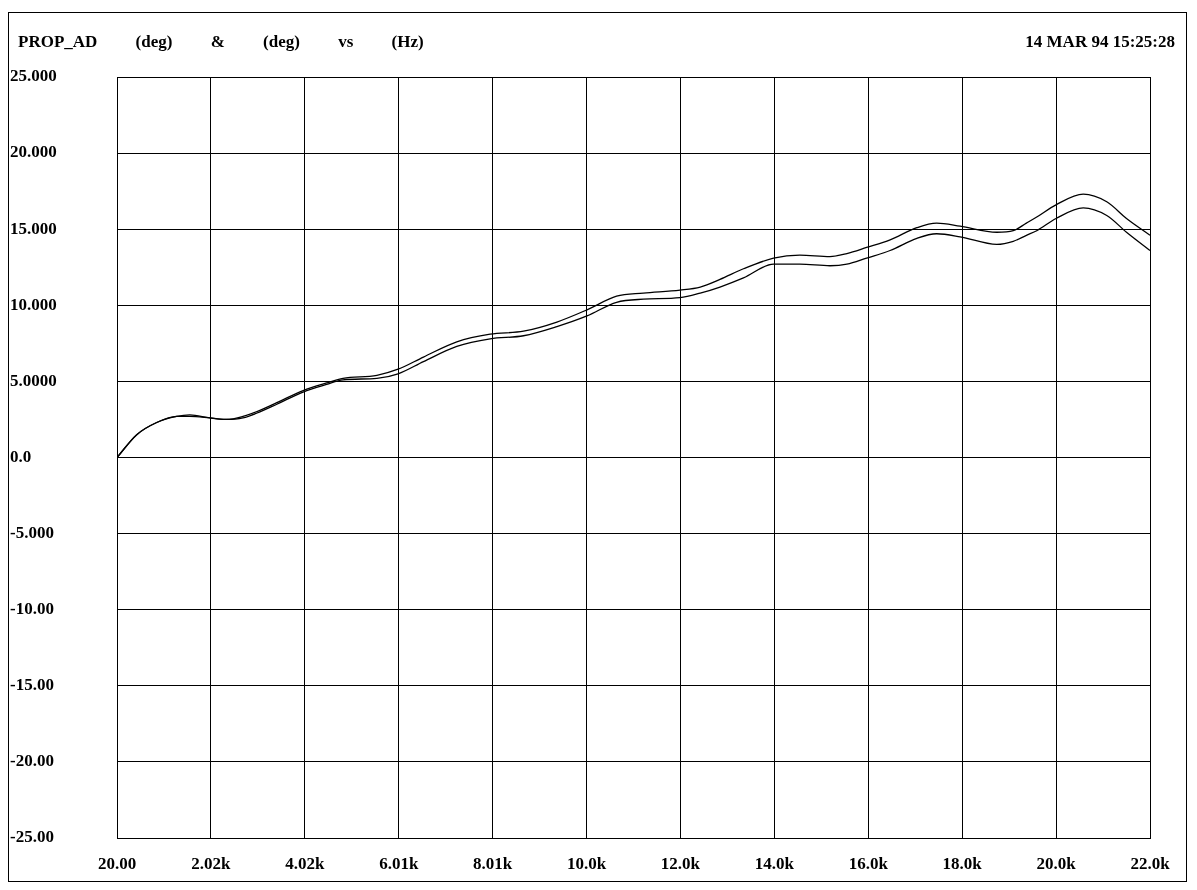  What do you see at coordinates (33, 228) in the screenshot?
I see `y-tick-label: 15.000` at bounding box center [33, 228].